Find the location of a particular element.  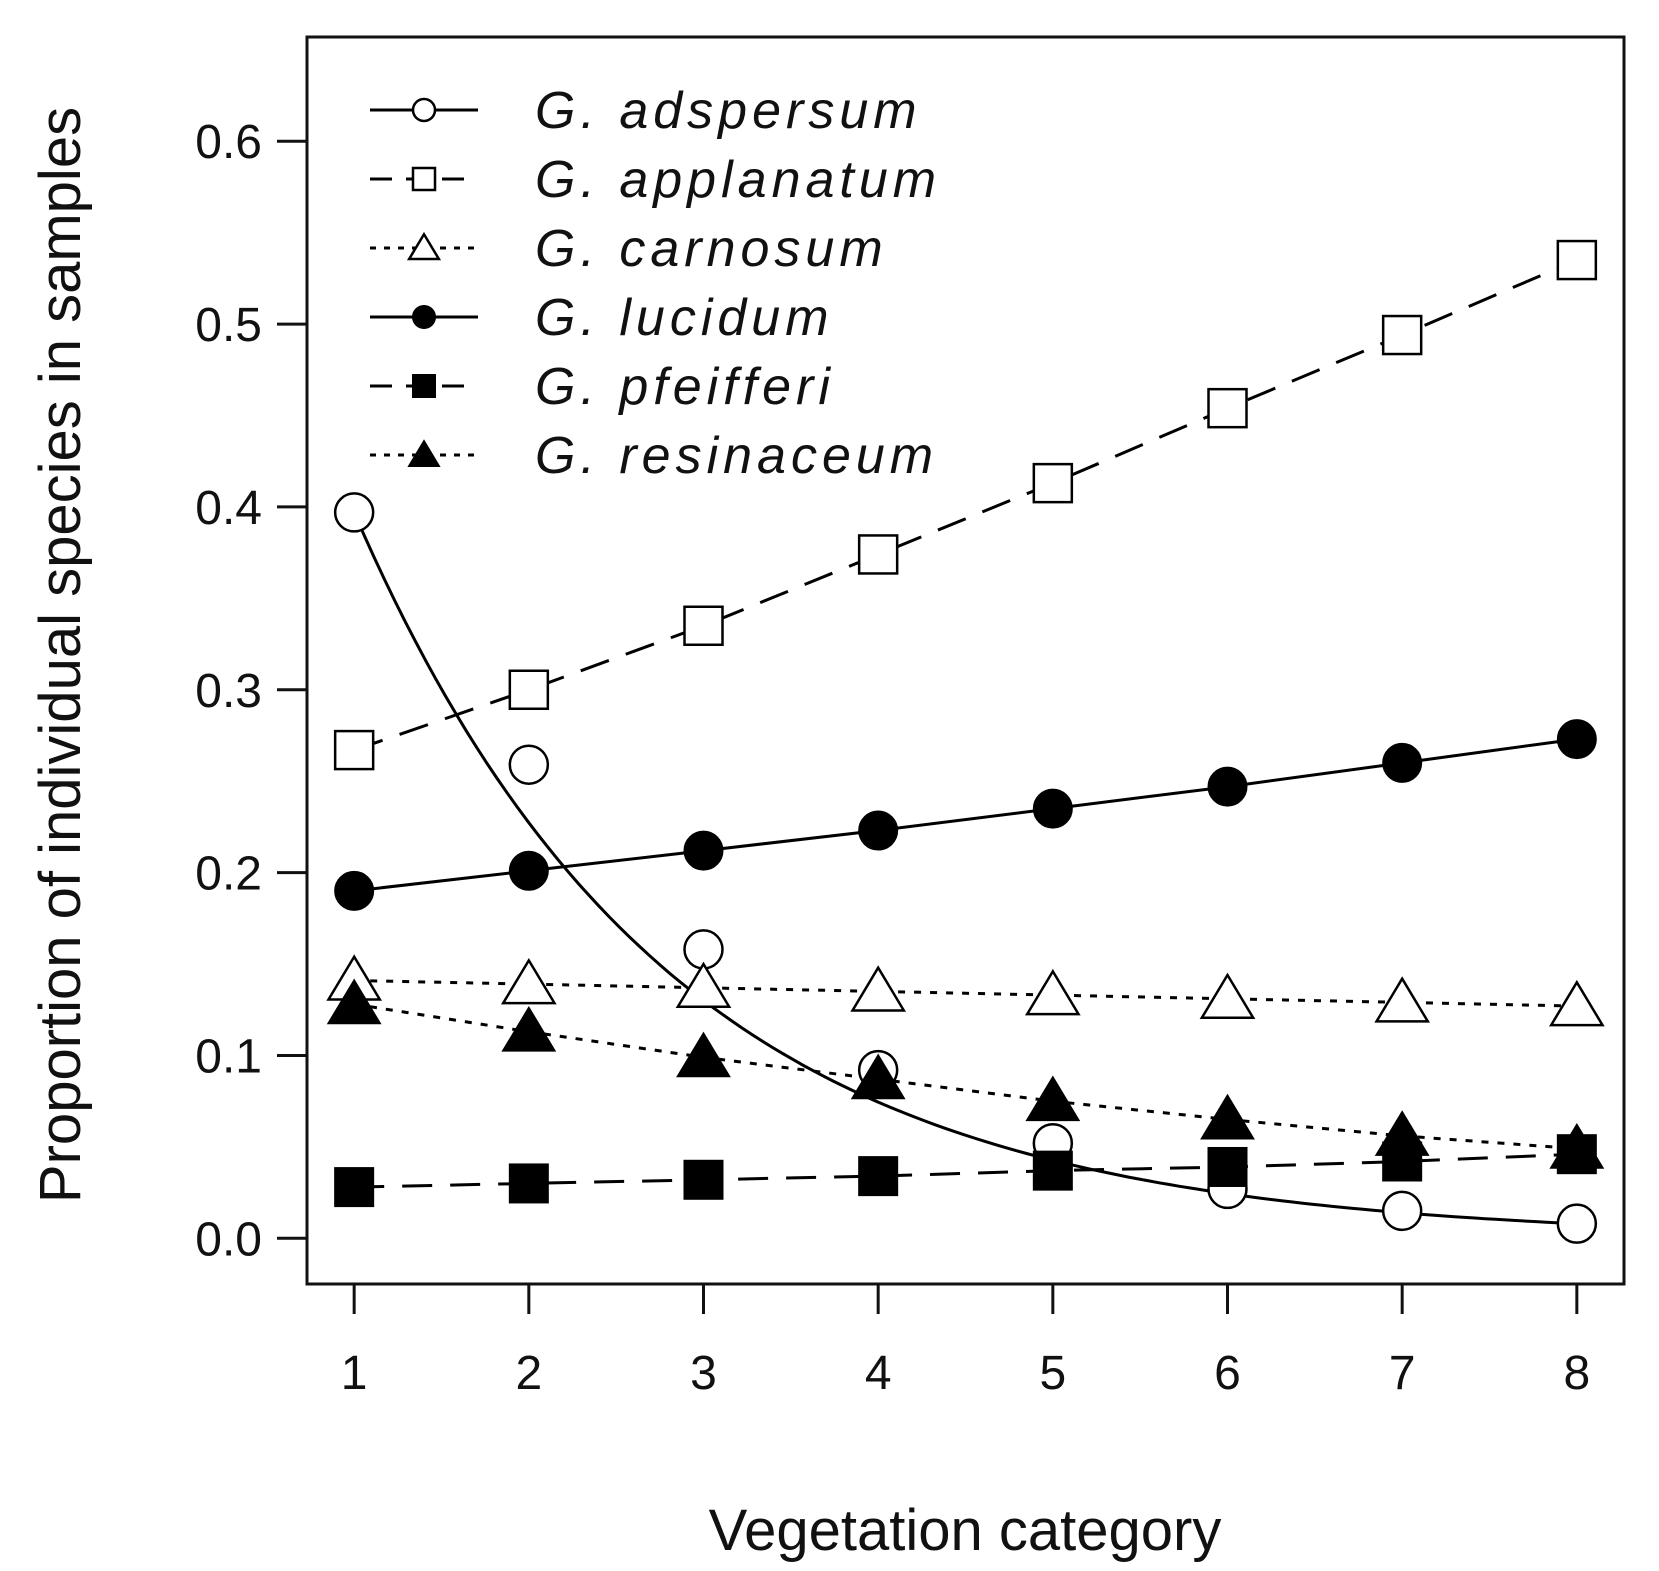

legend-label: G. pfeifferi is located at coordinates (685, 387).